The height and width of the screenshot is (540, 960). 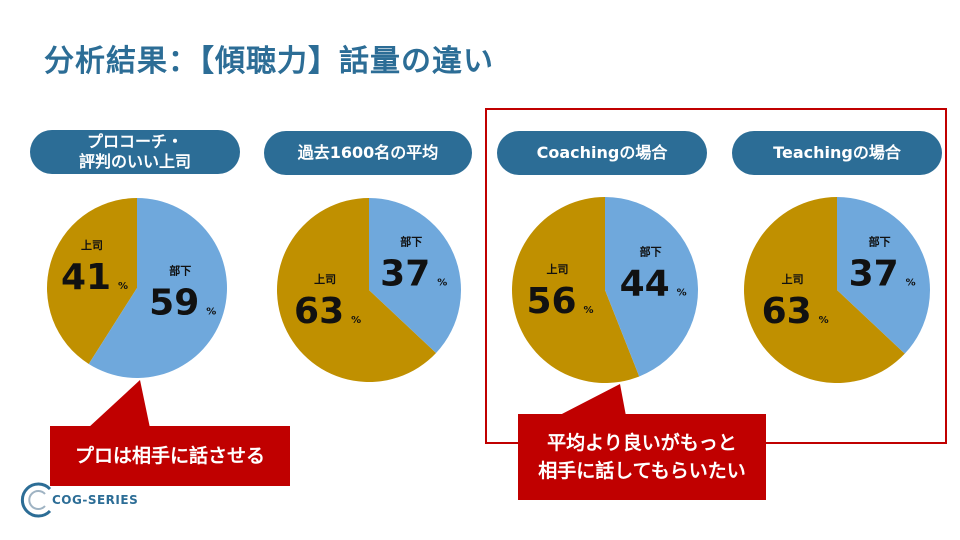 What do you see at coordinates (557, 269) in the screenshot?
I see `chart-3-boss-label: 上司` at bounding box center [557, 269].